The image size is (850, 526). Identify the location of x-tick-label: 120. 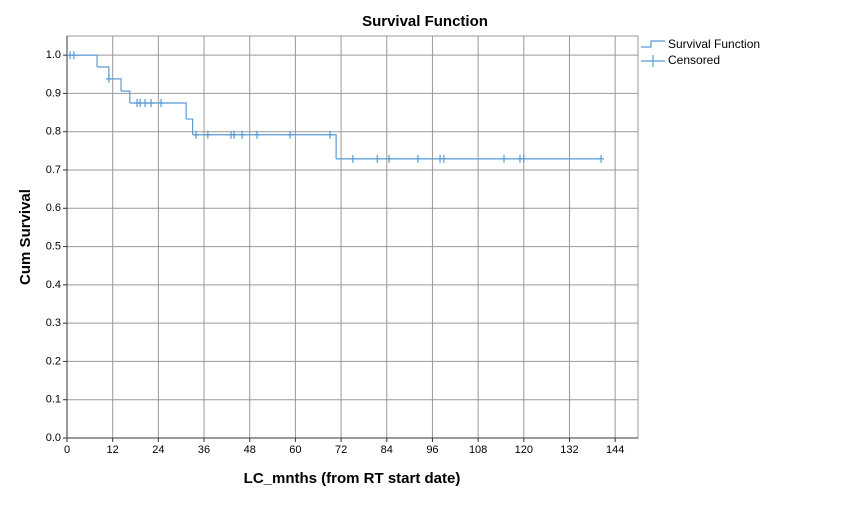
(524, 450).